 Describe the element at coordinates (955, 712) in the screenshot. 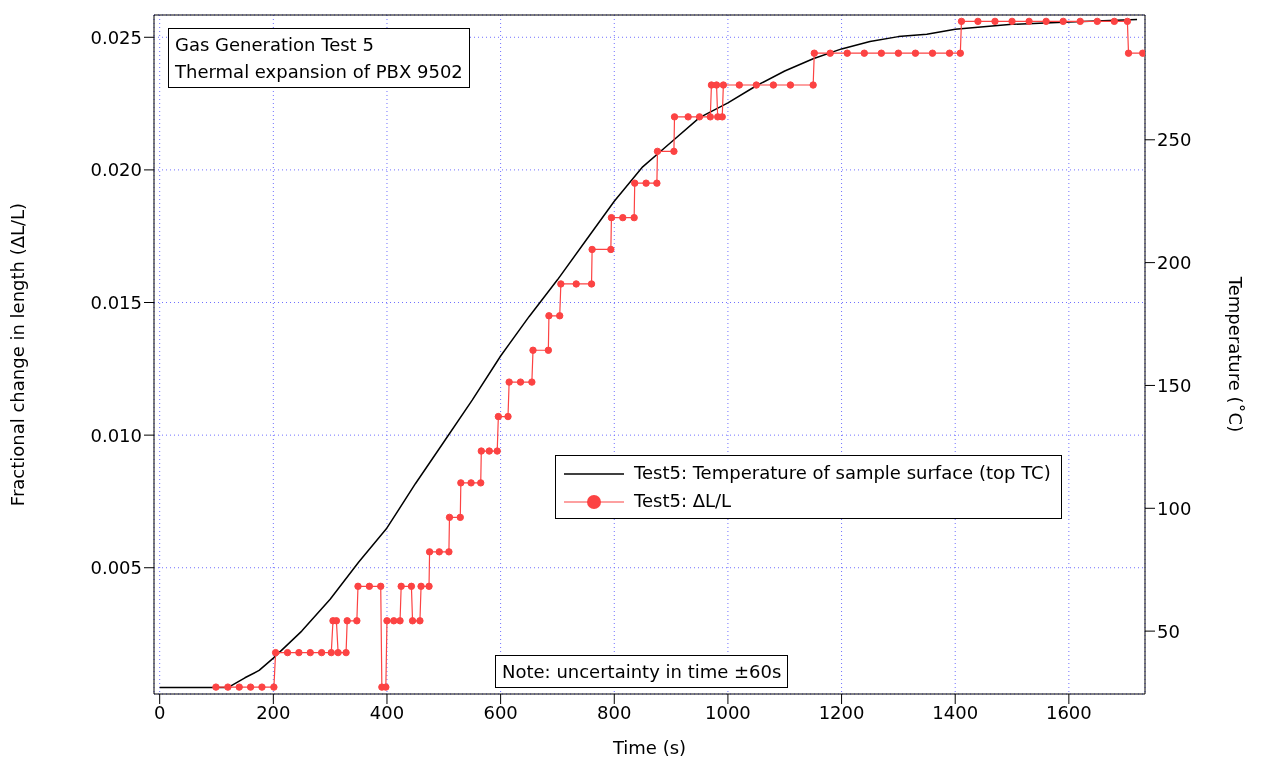

I see `x-tick-label: 1400` at that location.